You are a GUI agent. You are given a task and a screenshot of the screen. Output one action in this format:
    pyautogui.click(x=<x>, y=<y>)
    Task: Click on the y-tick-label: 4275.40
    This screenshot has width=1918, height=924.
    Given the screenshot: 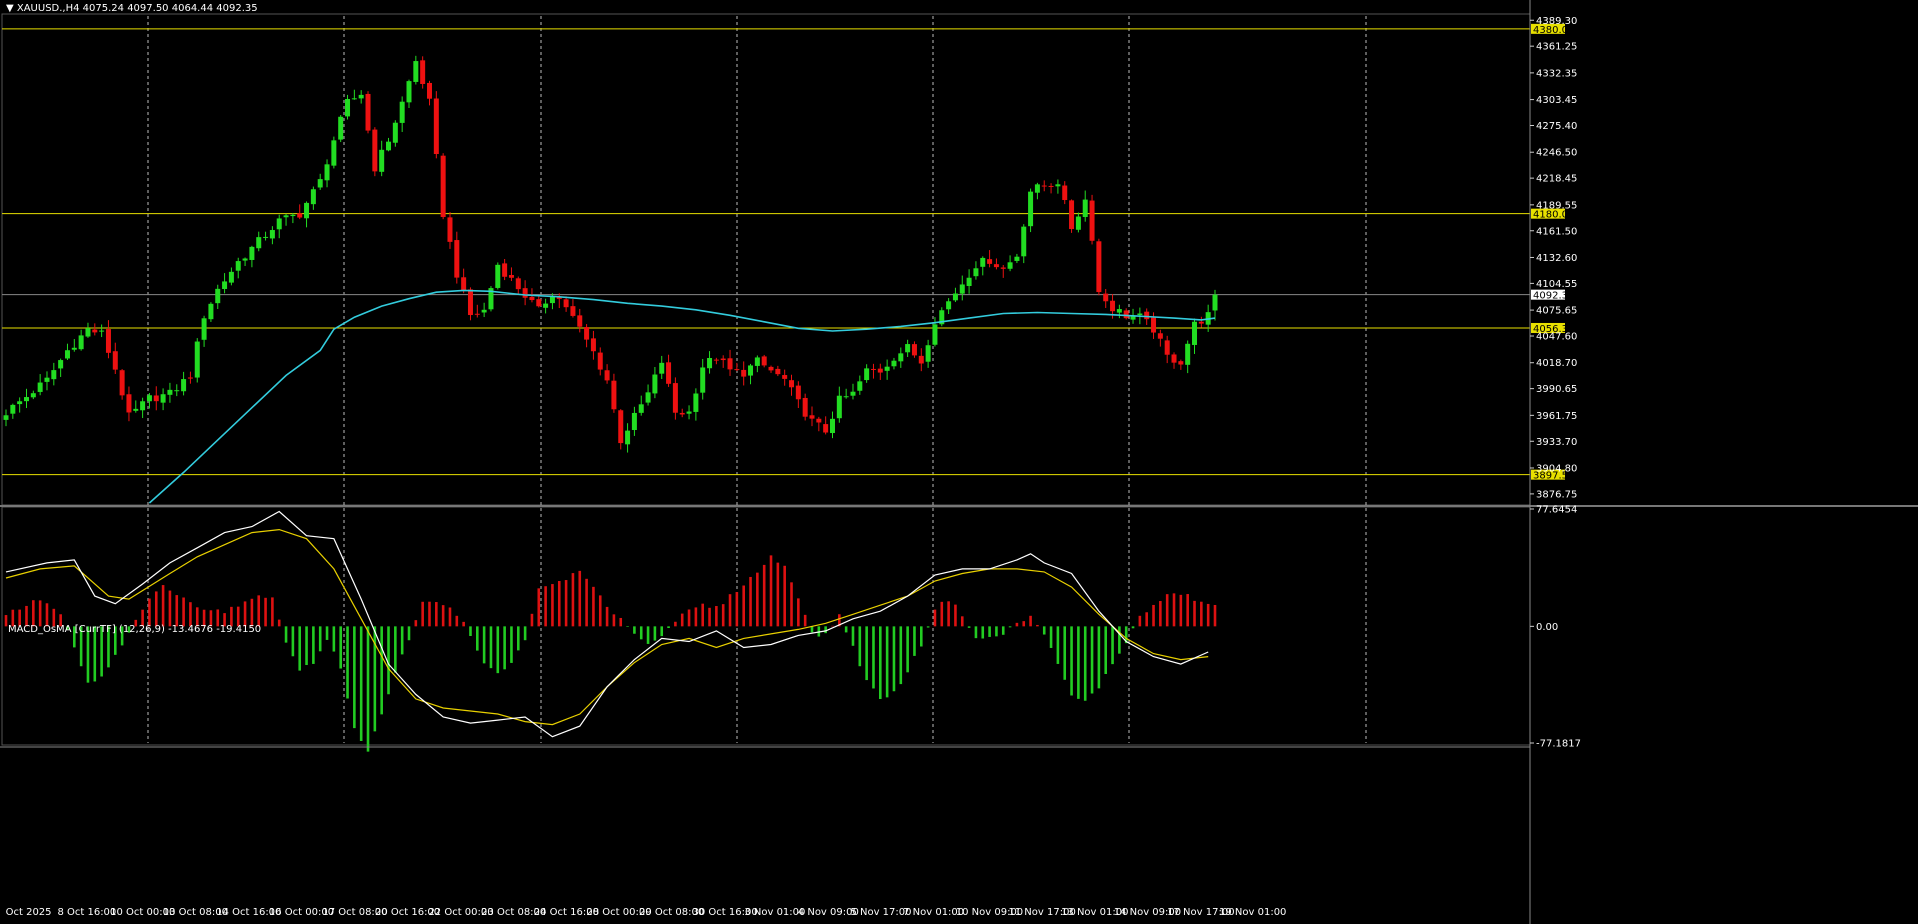 What is the action you would take?
    pyautogui.click(x=1556, y=126)
    